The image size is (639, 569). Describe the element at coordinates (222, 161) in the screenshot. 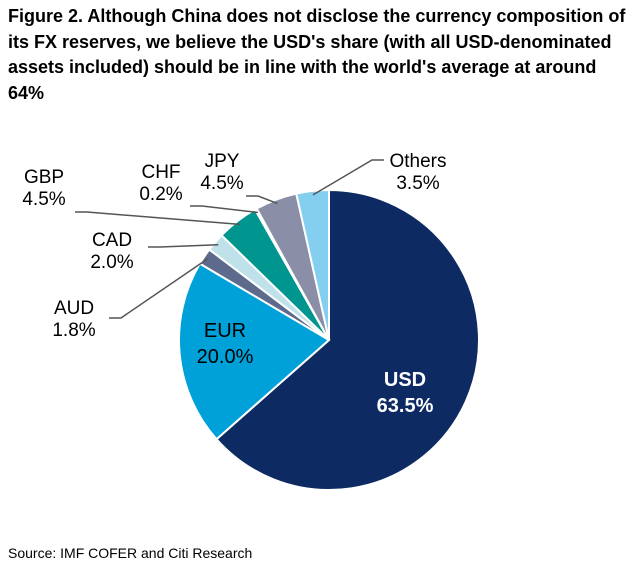

I see `slice-name-jpy: JPY` at that location.